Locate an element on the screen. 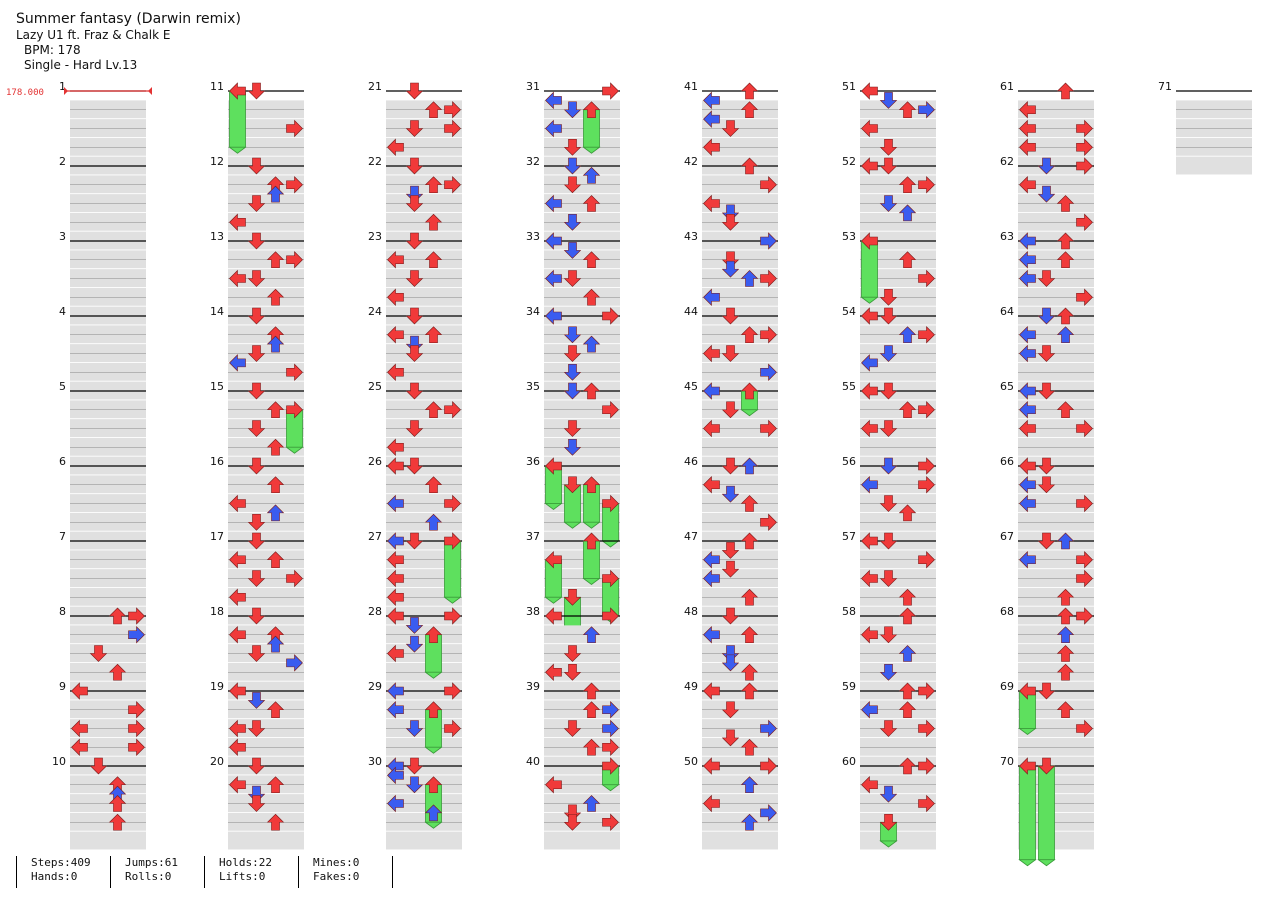  measure-number: 51 is located at coordinates (849, 86).